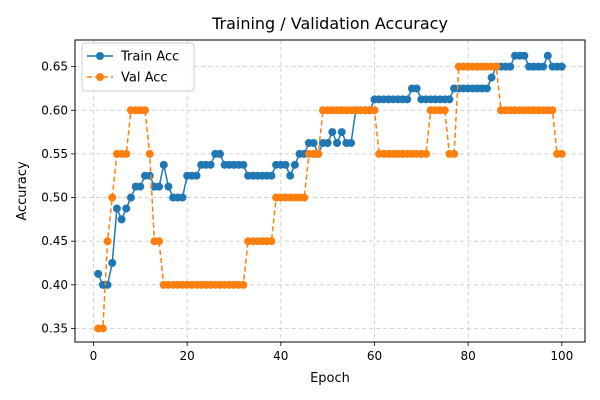  What do you see at coordinates (149, 57) in the screenshot?
I see `legend-label-train: Train Acc` at bounding box center [149, 57].